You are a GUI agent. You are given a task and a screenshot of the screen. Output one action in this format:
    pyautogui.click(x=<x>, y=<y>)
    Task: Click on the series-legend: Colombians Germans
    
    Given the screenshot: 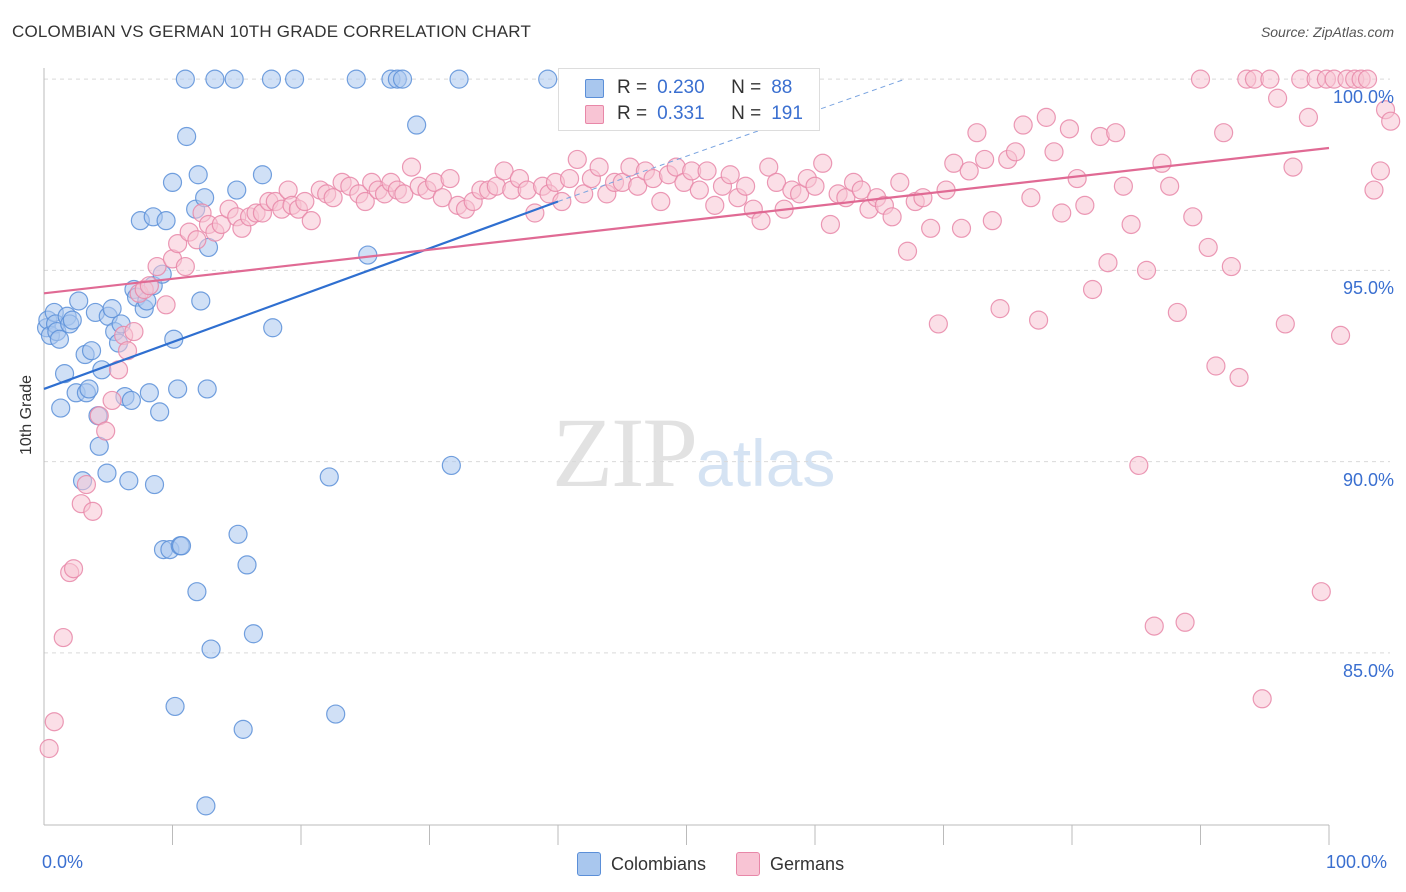 What is the action you would take?
    pyautogui.click(x=725, y=864)
    